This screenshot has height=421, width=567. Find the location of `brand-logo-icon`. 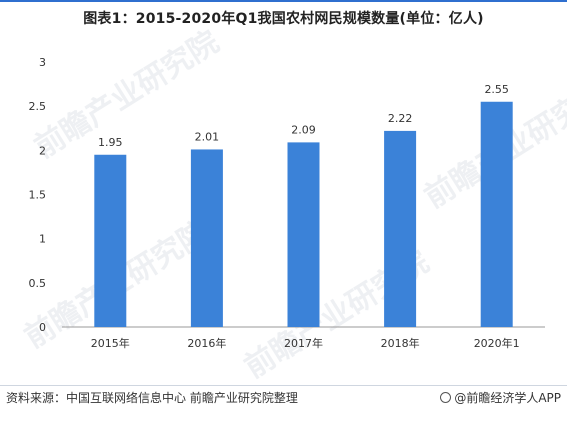

brand-logo-icon is located at coordinates (446, 397).